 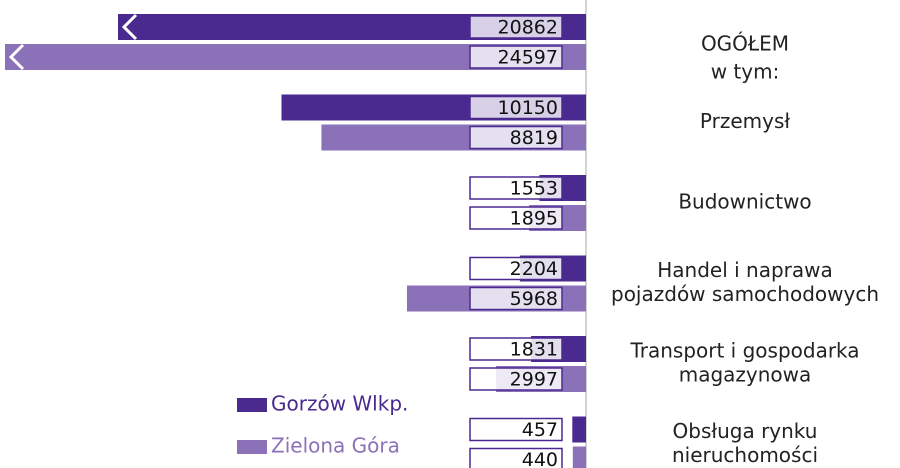 I want to click on category-label: Przemysł, so click(x=745, y=121).